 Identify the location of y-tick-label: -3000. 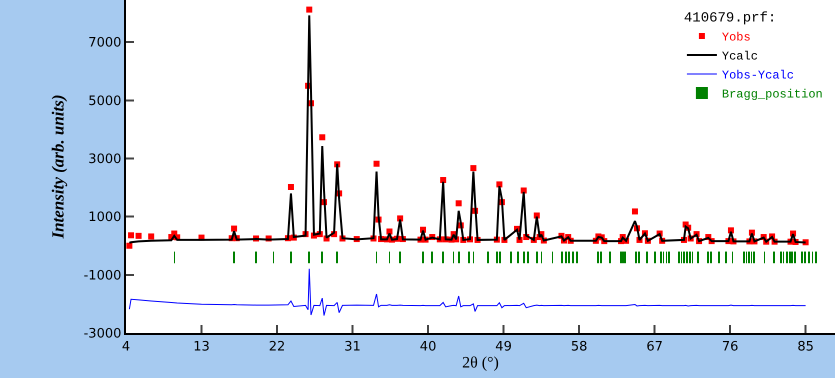
(103, 334).